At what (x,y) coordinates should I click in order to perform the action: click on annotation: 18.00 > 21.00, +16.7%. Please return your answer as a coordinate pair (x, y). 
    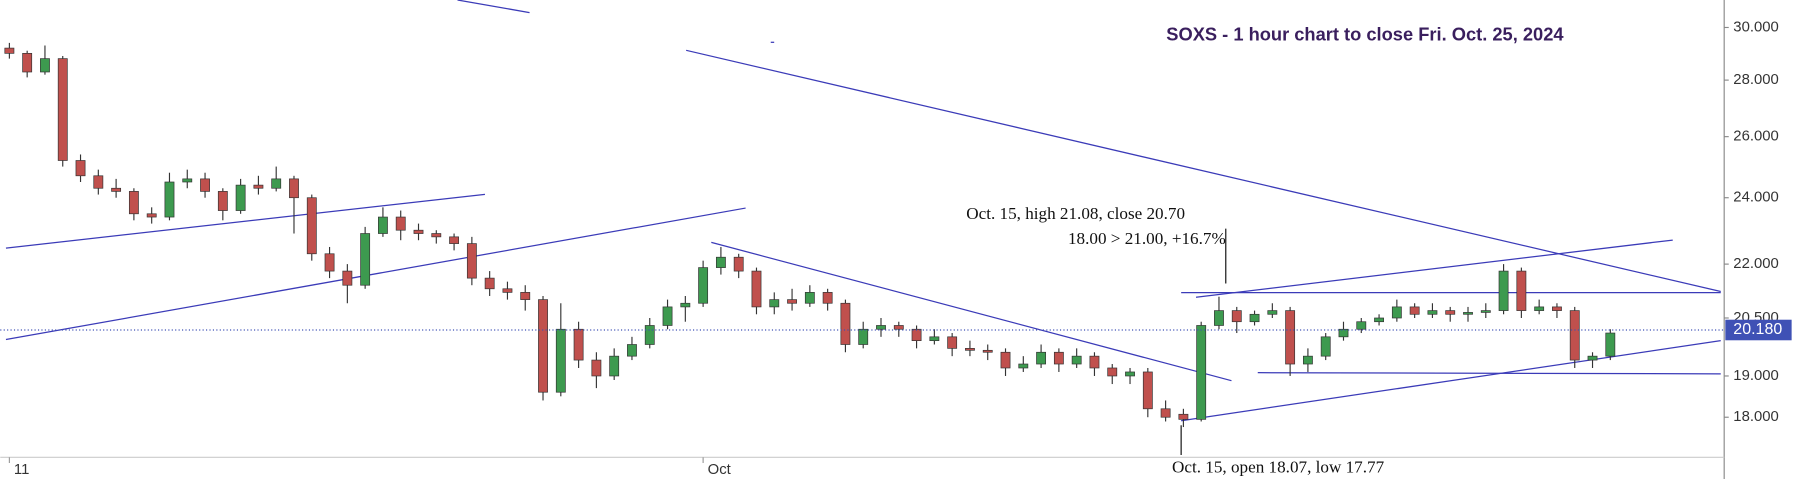
    Looking at the image, I should click on (1147, 238).